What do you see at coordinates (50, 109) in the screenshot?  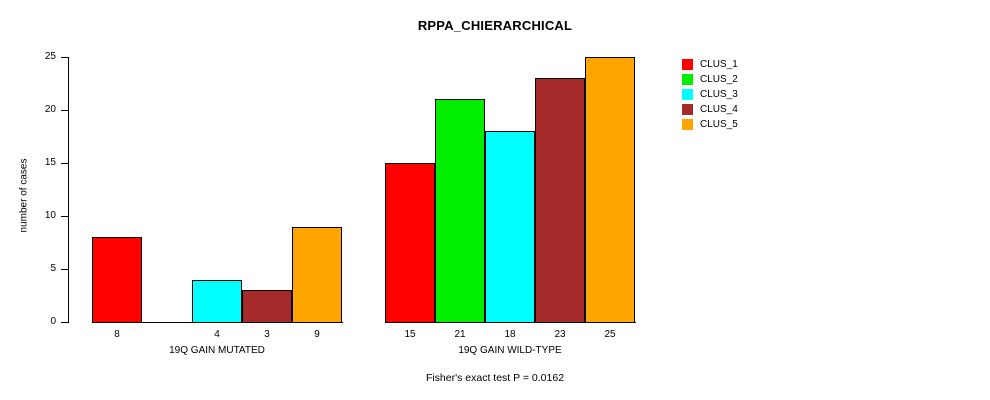 I see `y-axis-tick-label: 20` at bounding box center [50, 109].